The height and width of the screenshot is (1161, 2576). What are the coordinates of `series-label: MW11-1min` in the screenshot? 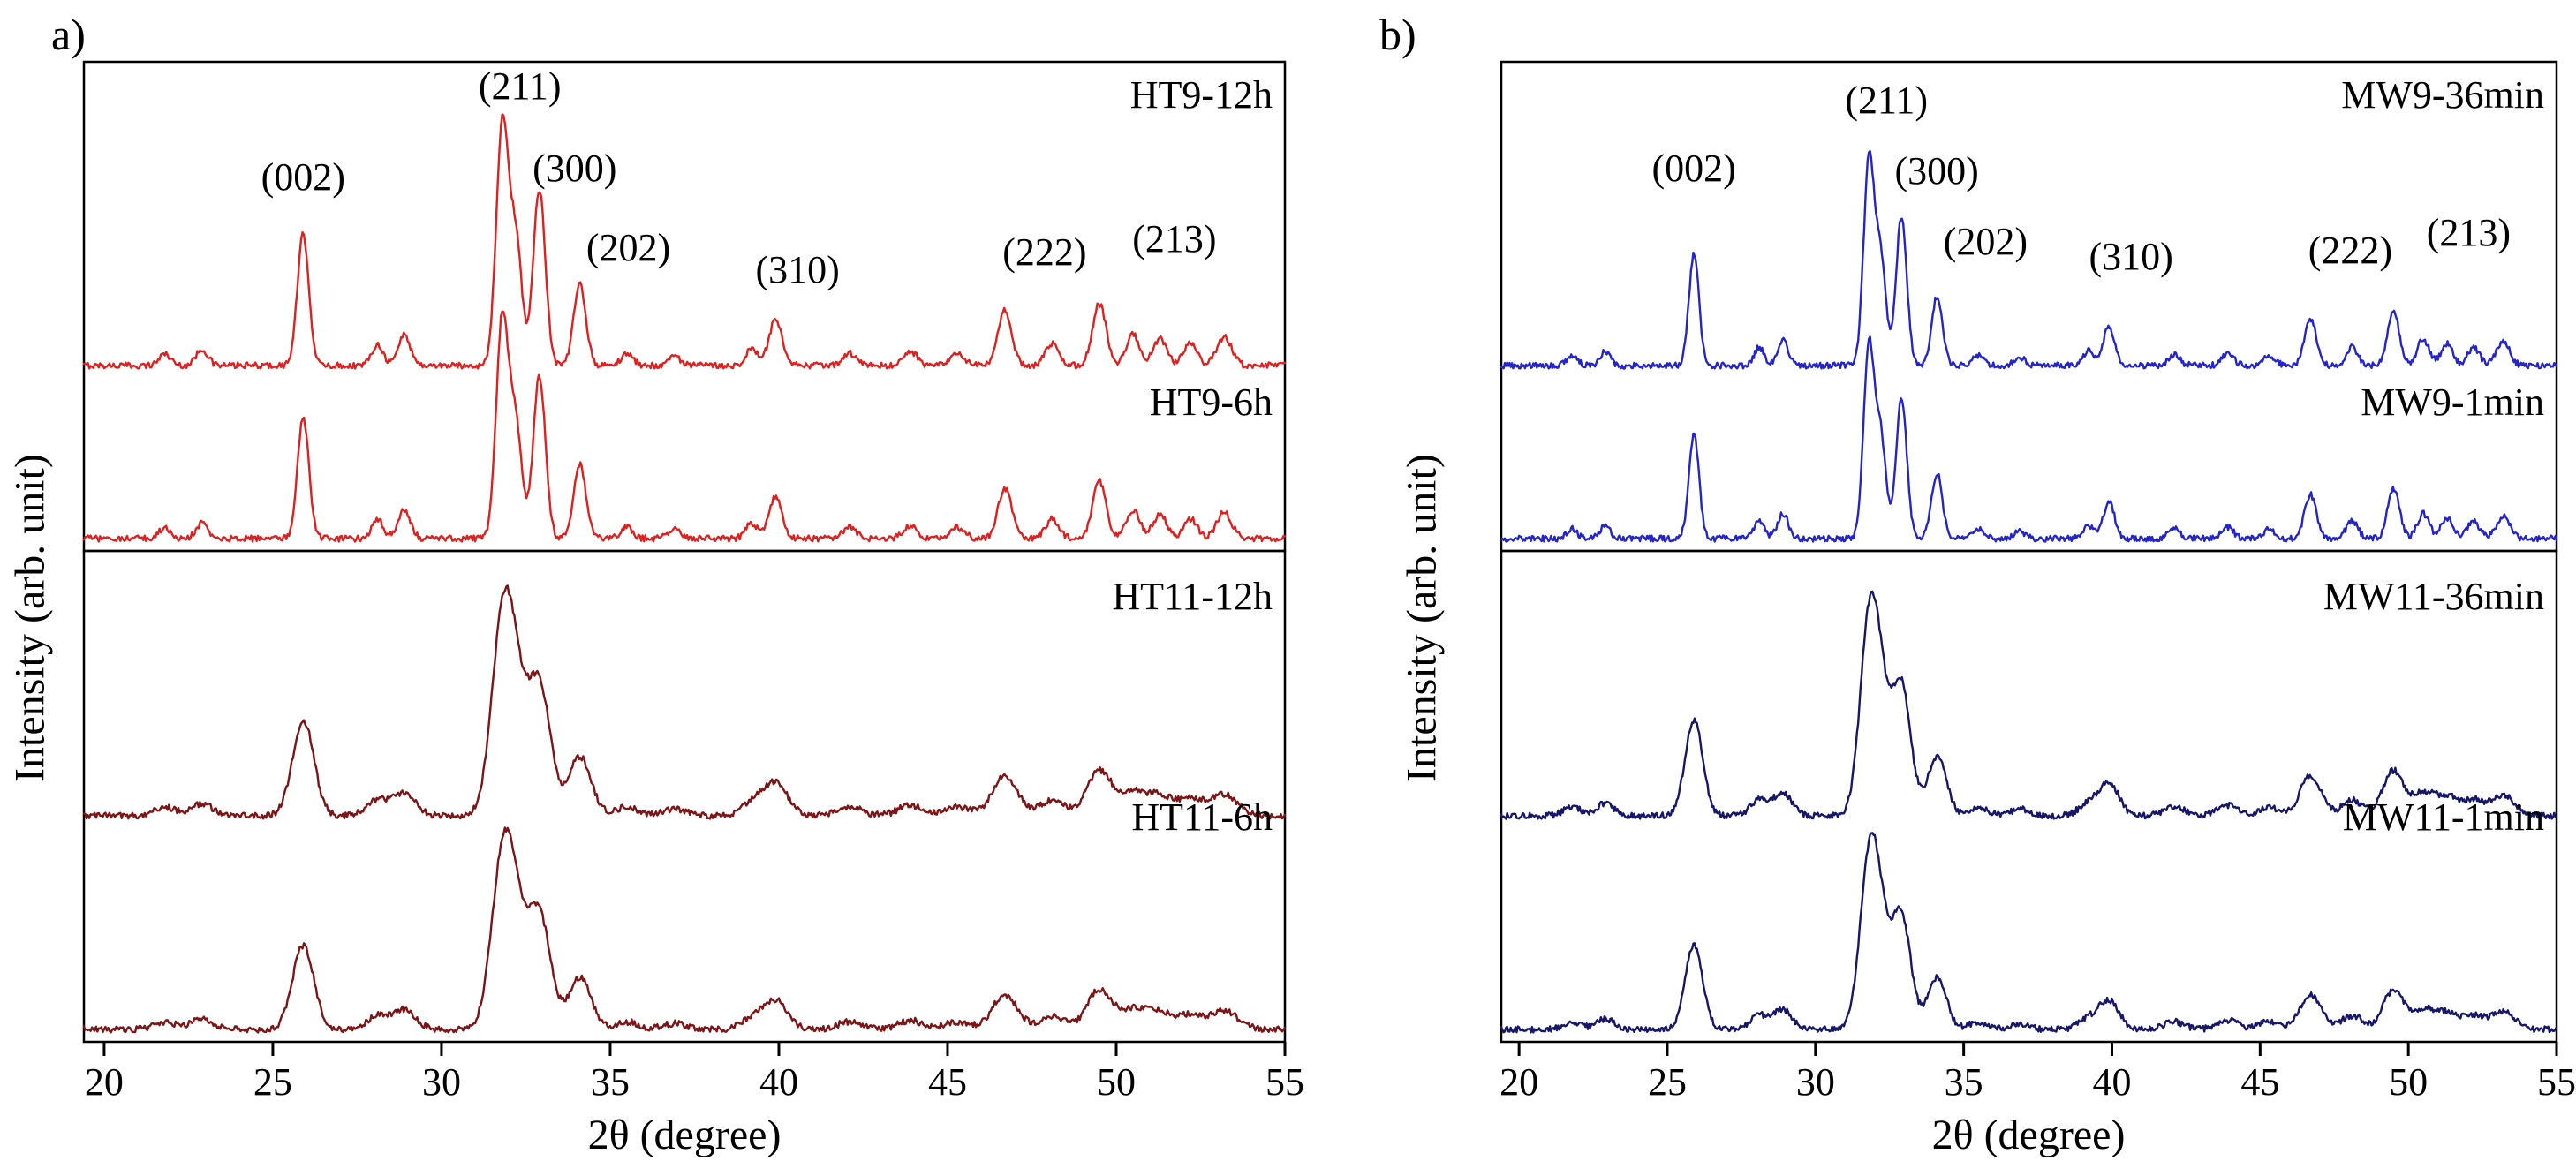 It's located at (2443, 817).